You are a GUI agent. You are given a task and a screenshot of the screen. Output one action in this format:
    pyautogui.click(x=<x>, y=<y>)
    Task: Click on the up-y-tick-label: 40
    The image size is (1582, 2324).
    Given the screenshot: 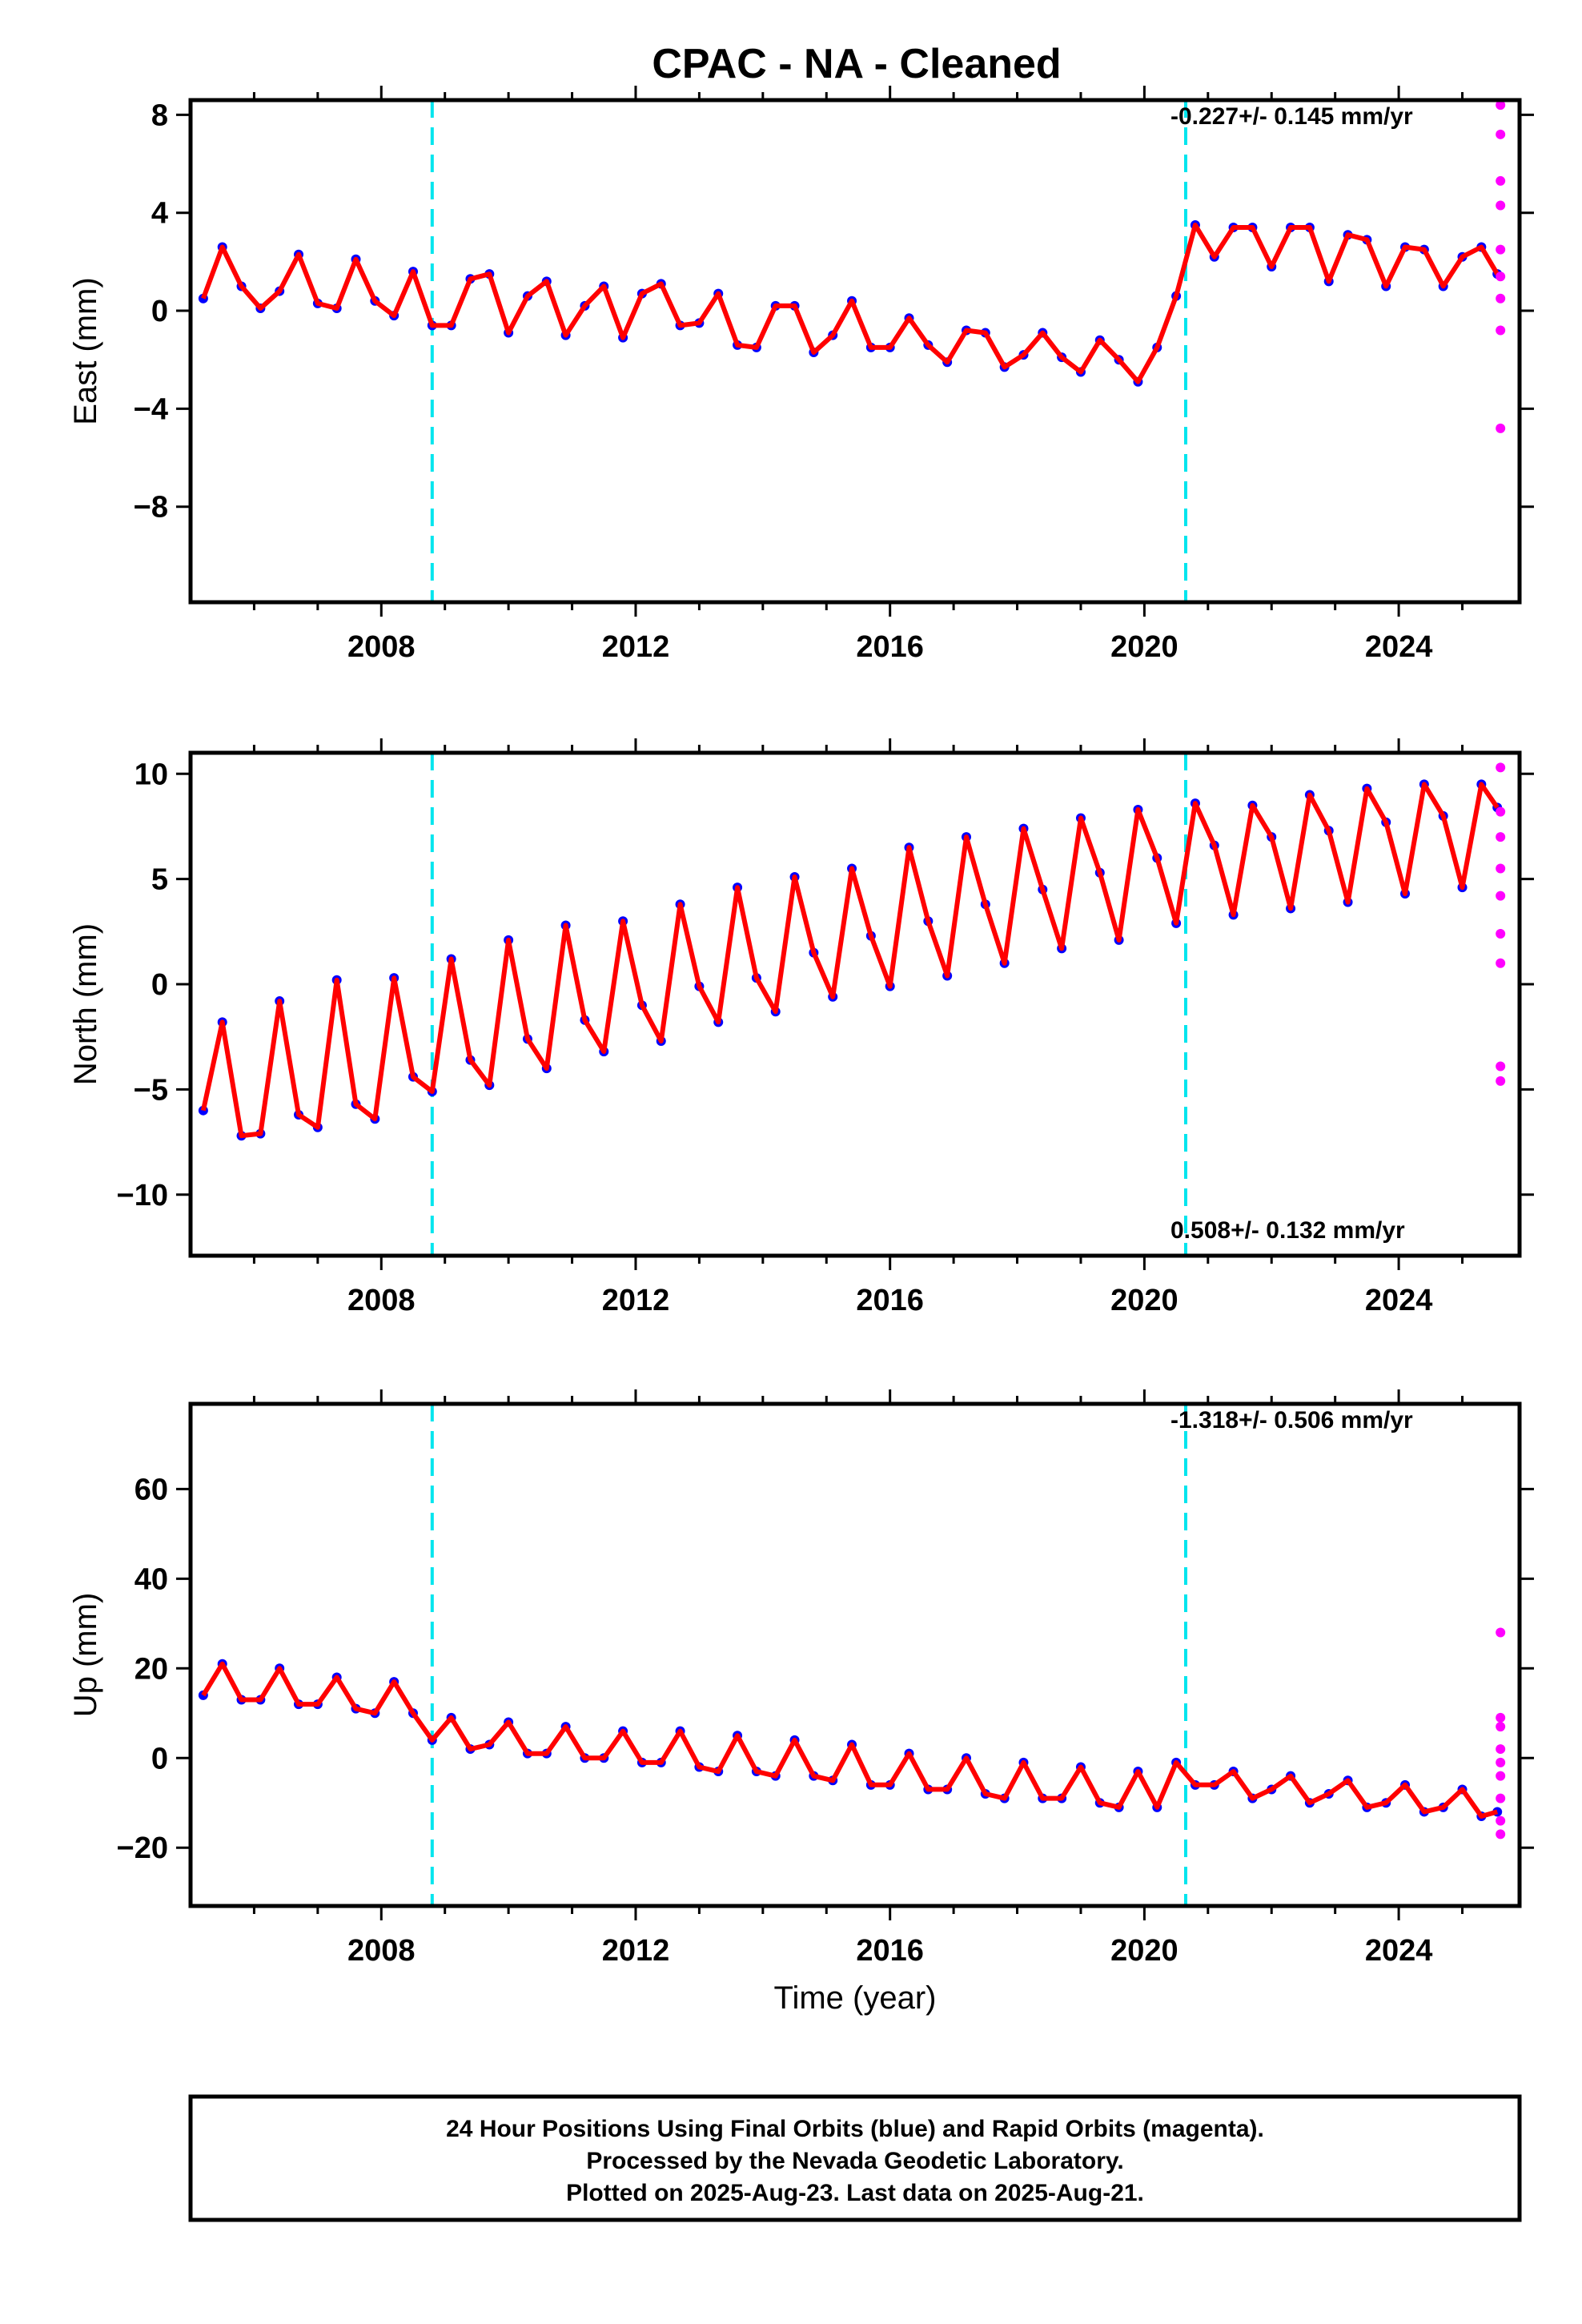 What is the action you would take?
    pyautogui.click(x=151, y=1579)
    